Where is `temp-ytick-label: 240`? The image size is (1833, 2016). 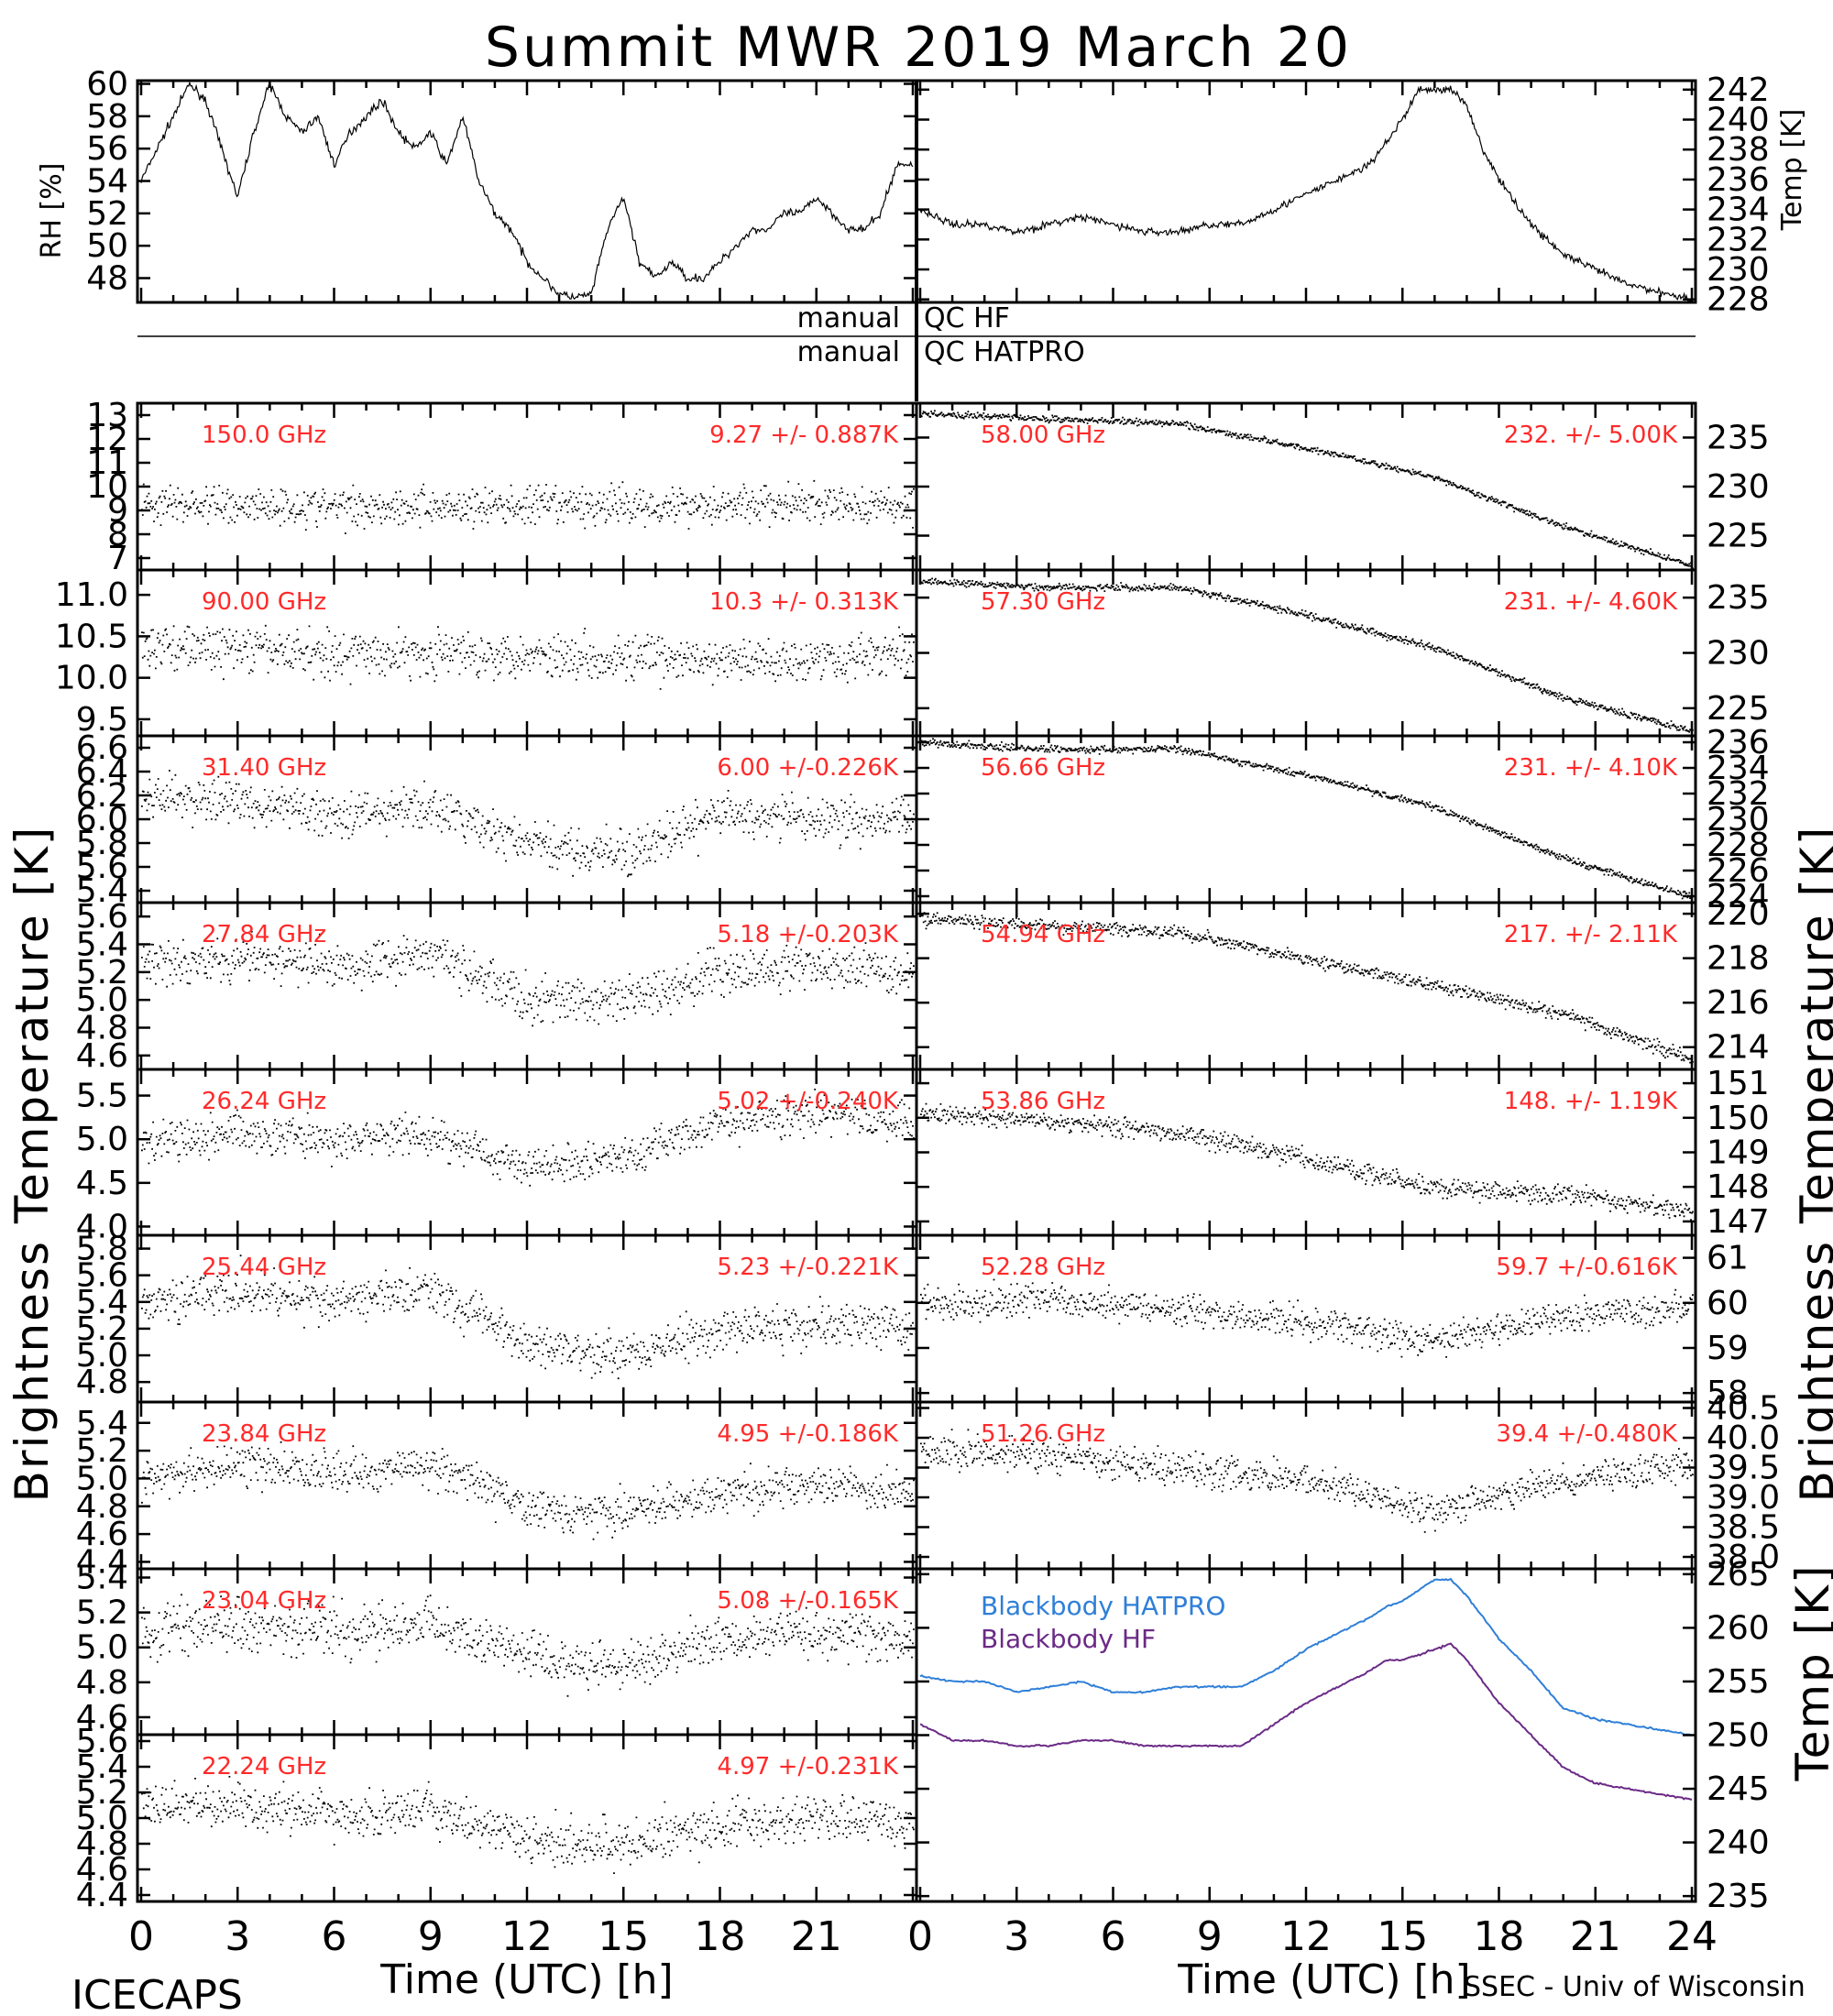
temp-ytick-label: 240 is located at coordinates (1738, 120).